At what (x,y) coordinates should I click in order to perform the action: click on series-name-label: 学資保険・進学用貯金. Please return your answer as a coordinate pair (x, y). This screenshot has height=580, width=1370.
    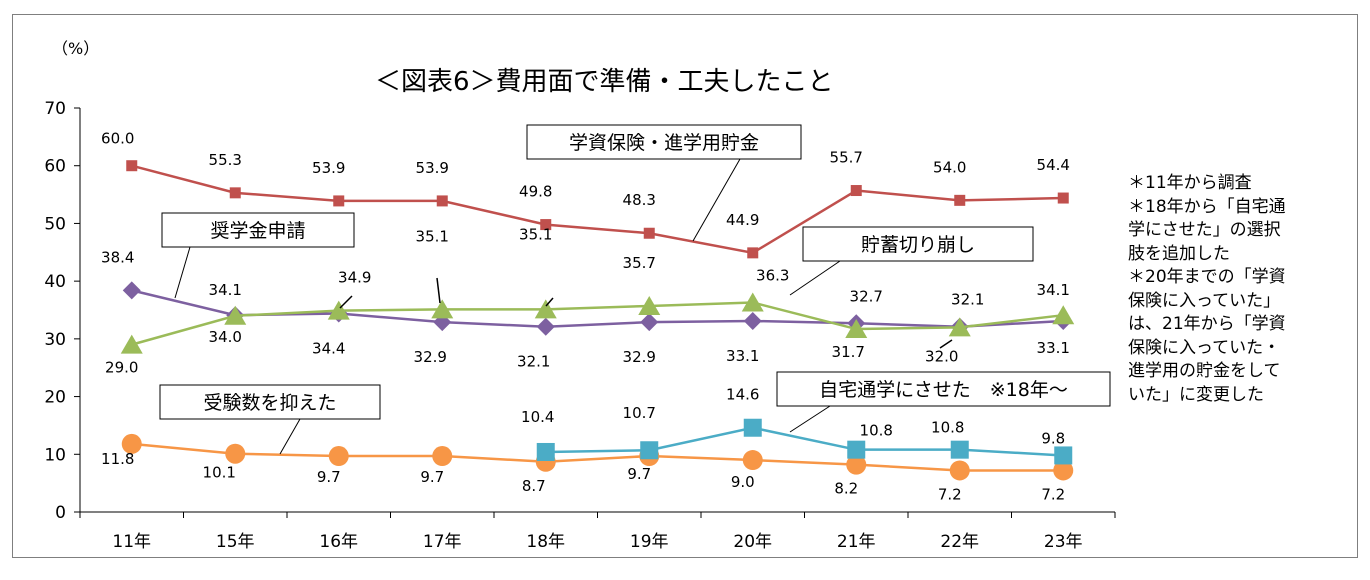
    Looking at the image, I should click on (664, 143).